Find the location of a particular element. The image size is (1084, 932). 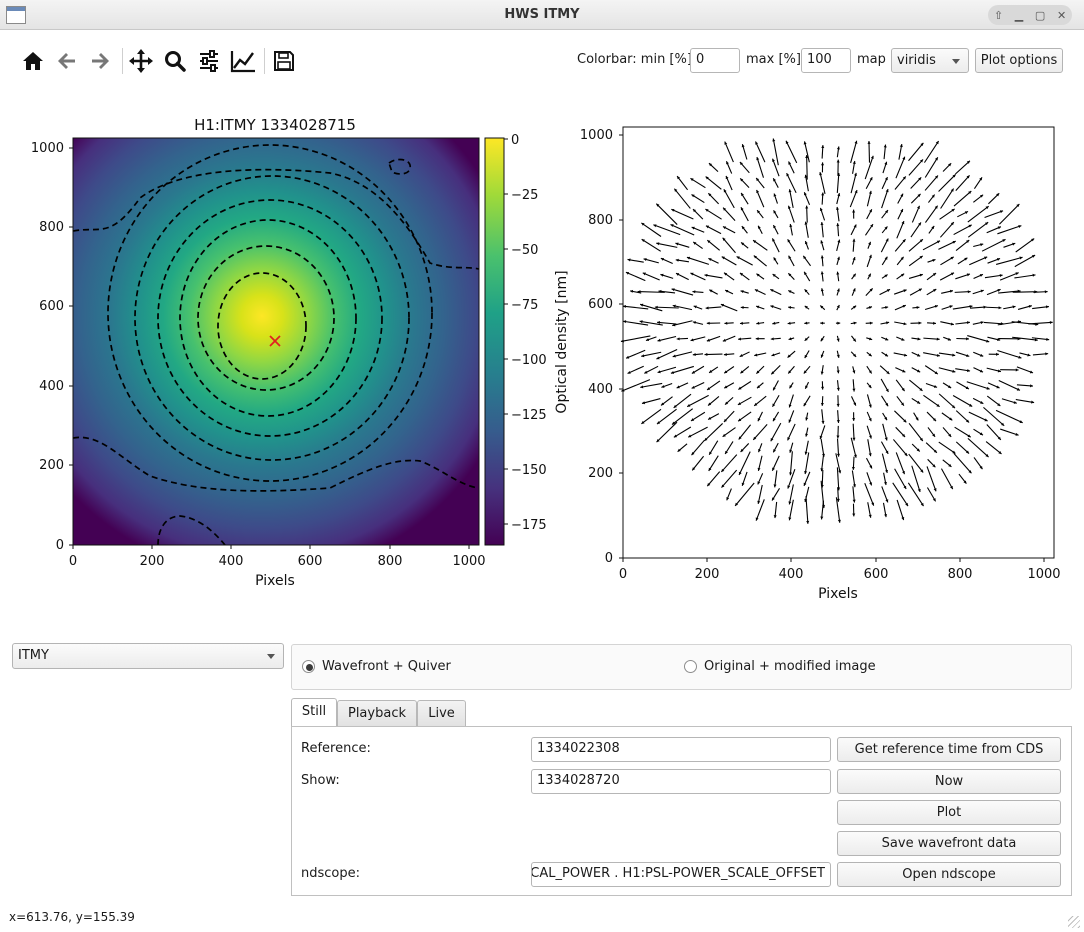

tick-label: 0 is located at coordinates (60, 545).